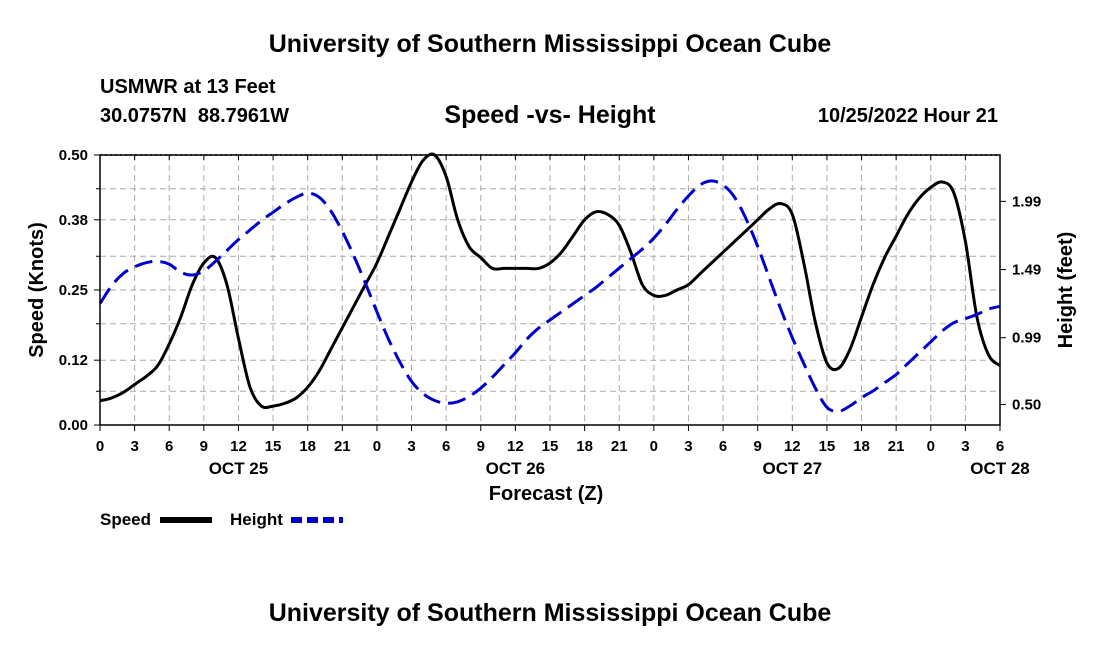  Describe the element at coordinates (1000, 468) in the screenshot. I see `x-day-label: OCT 28` at that location.